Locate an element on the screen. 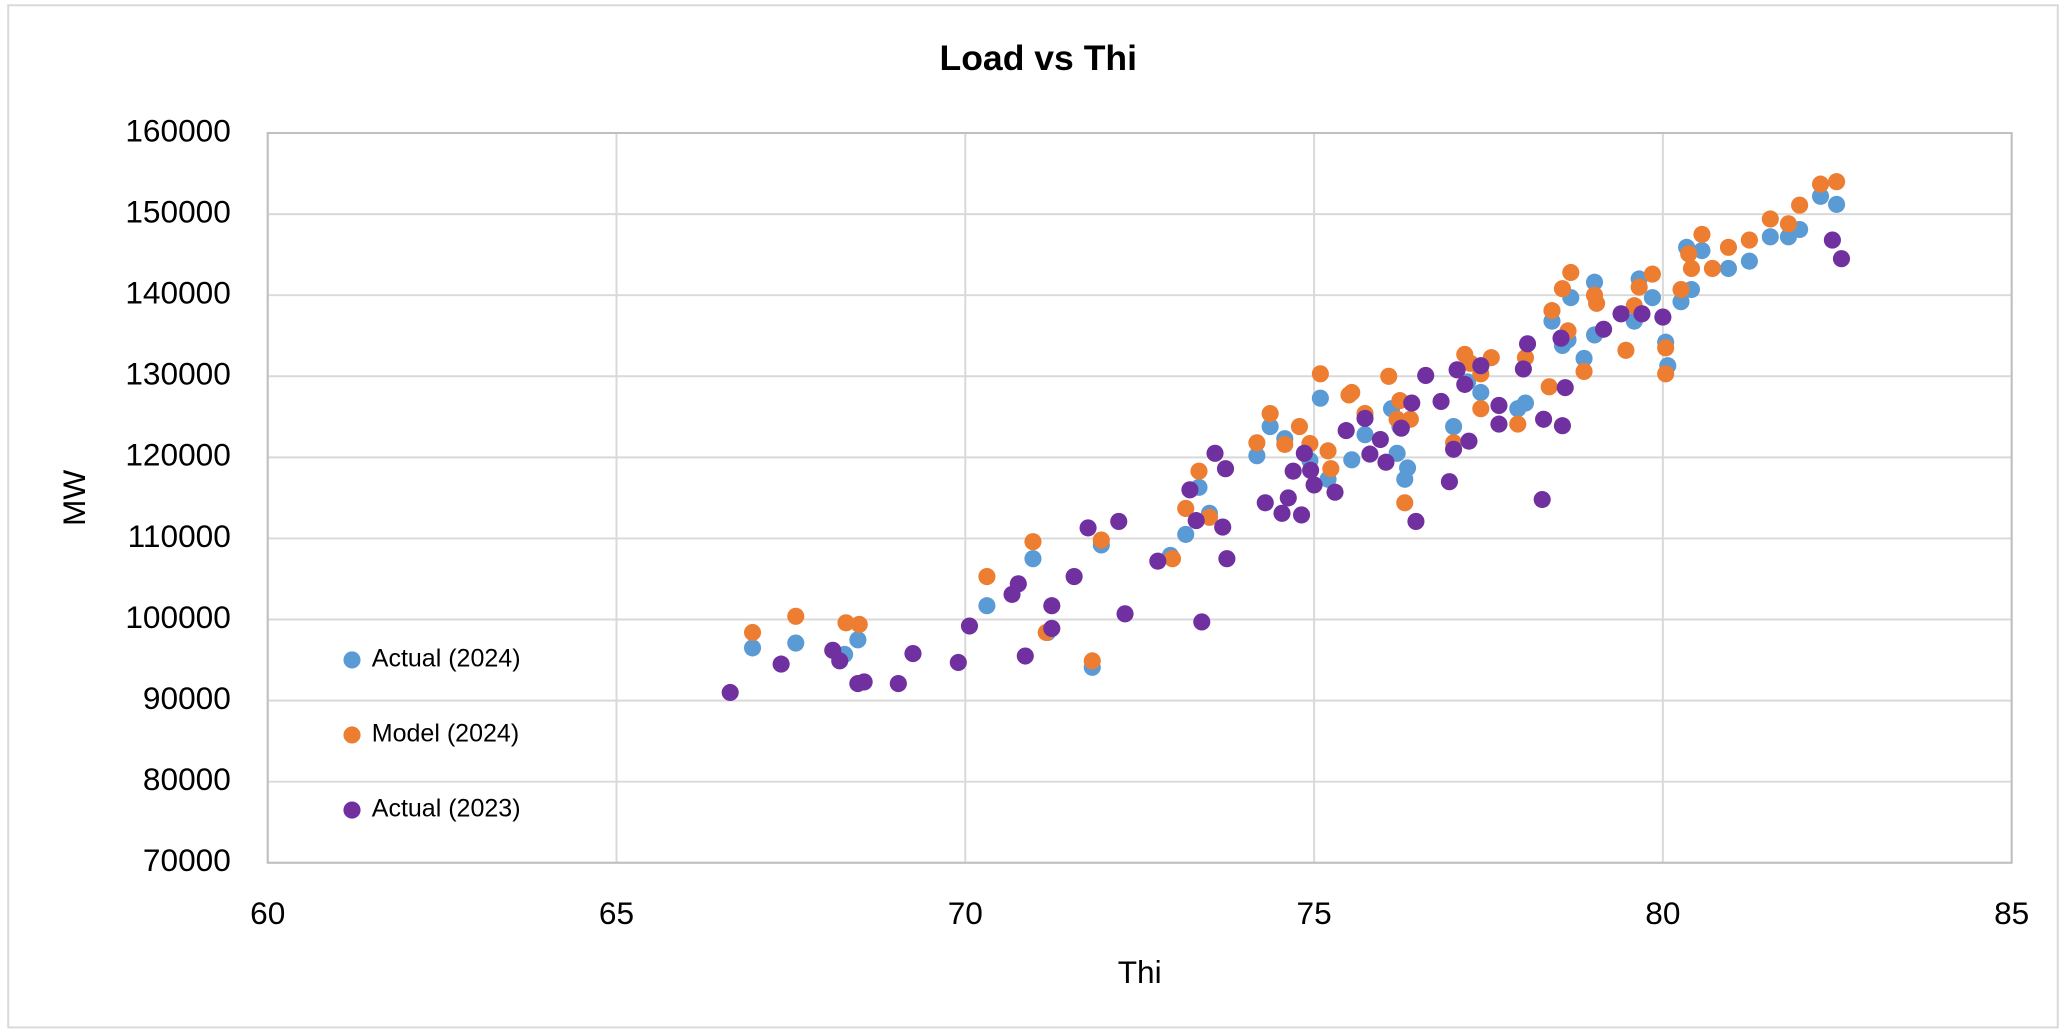  y-tick-label: 130000 is located at coordinates (177, 374).